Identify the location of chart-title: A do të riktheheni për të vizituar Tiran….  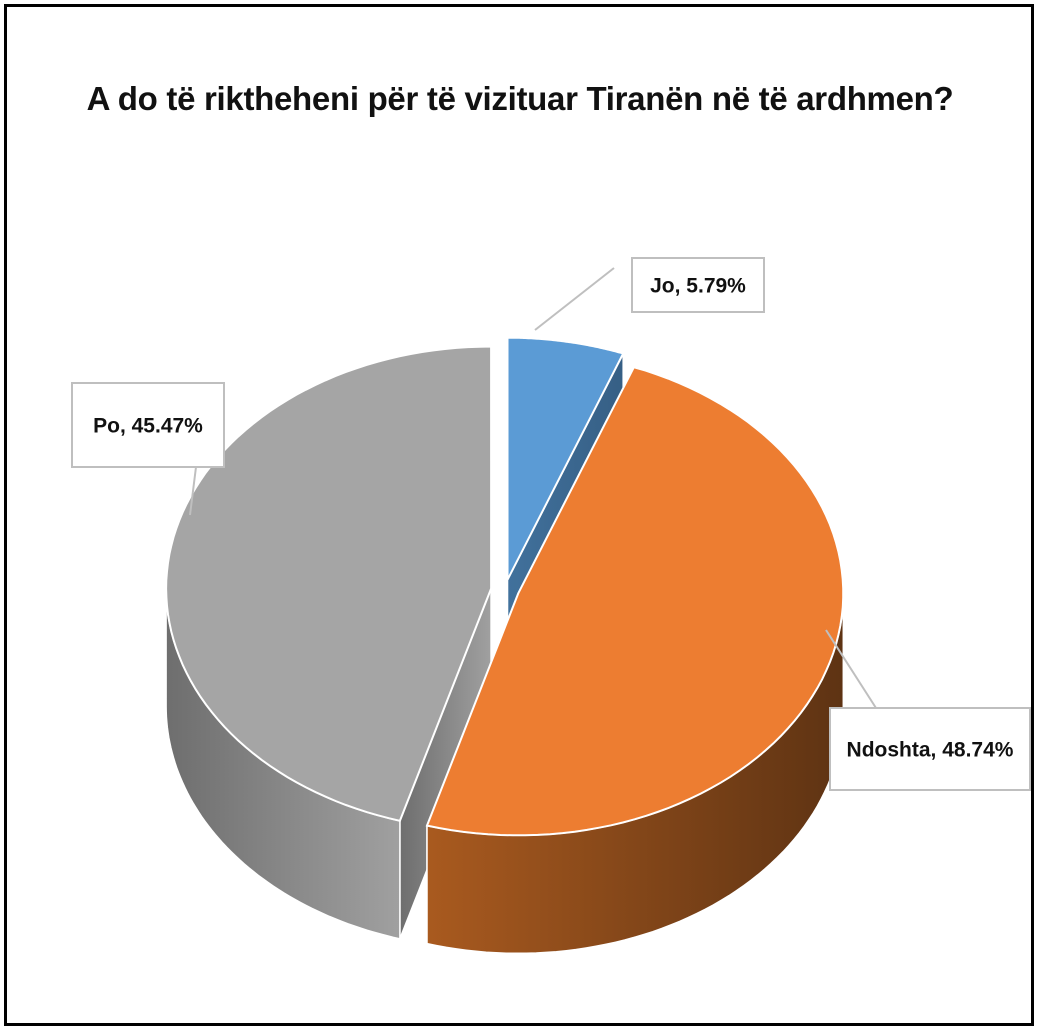
(520, 98).